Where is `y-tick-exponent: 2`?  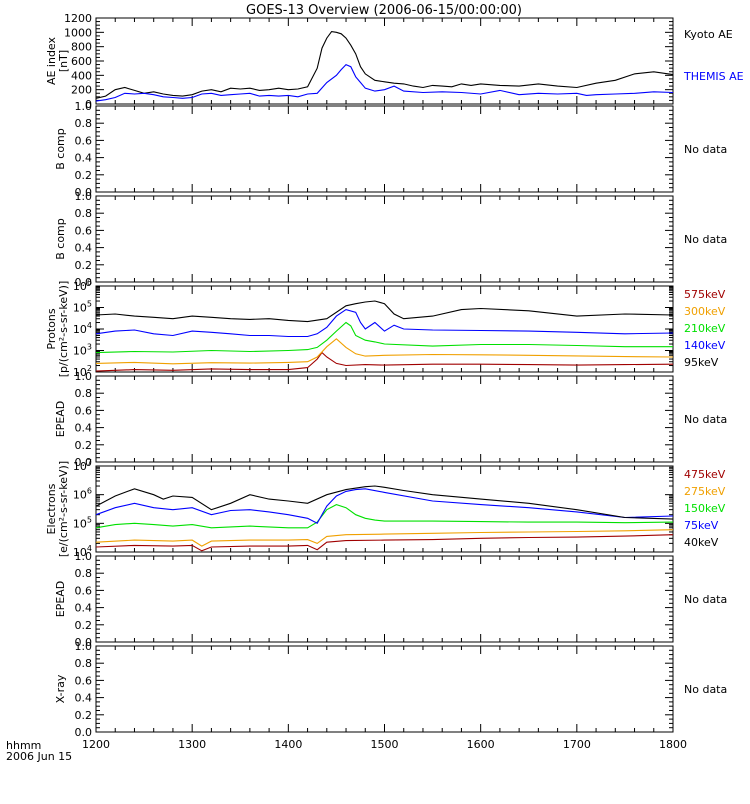 y-tick-exponent: 2 is located at coordinates (89, 368).